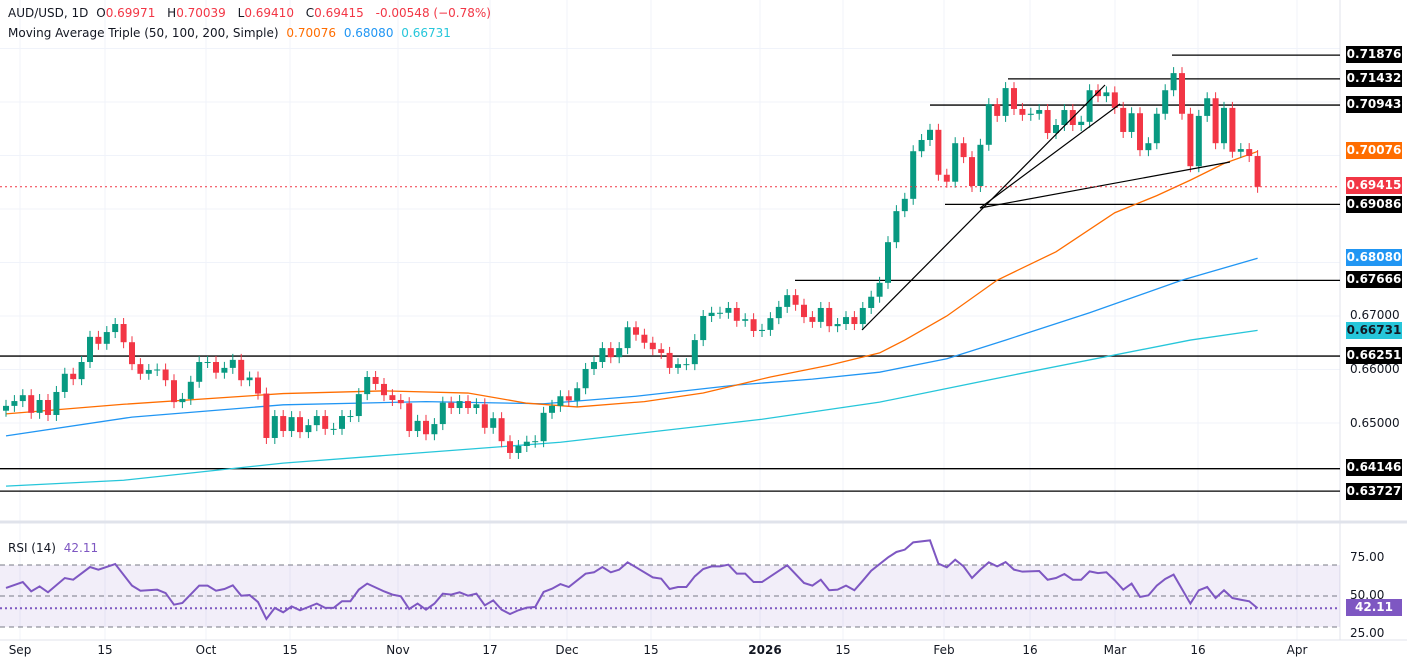 This screenshot has width=1407, height=666. What do you see at coordinates (1297, 650) in the screenshot?
I see `date-label: Apr` at bounding box center [1297, 650].